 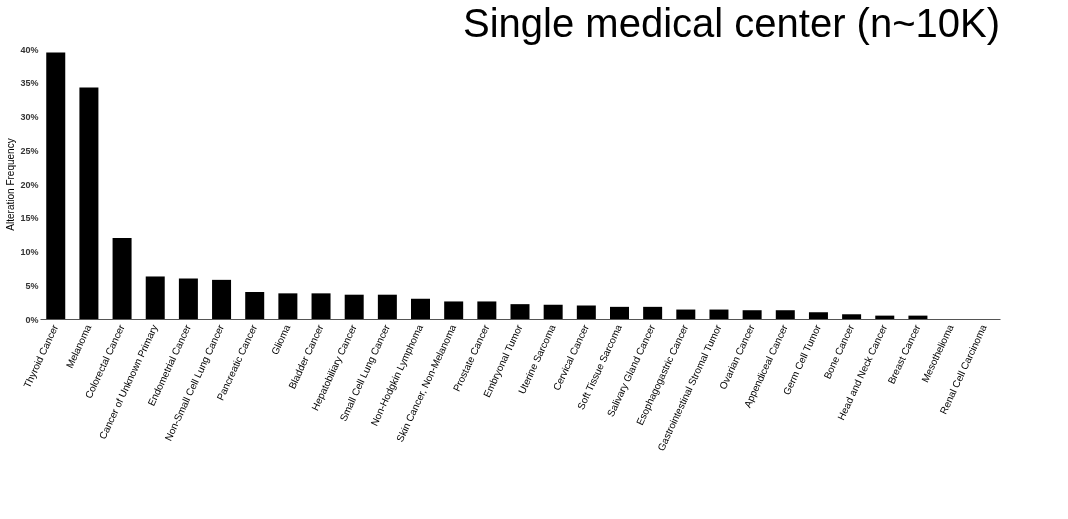 What do you see at coordinates (32, 319) in the screenshot?
I see `y-tick-label: 0%` at bounding box center [32, 319].